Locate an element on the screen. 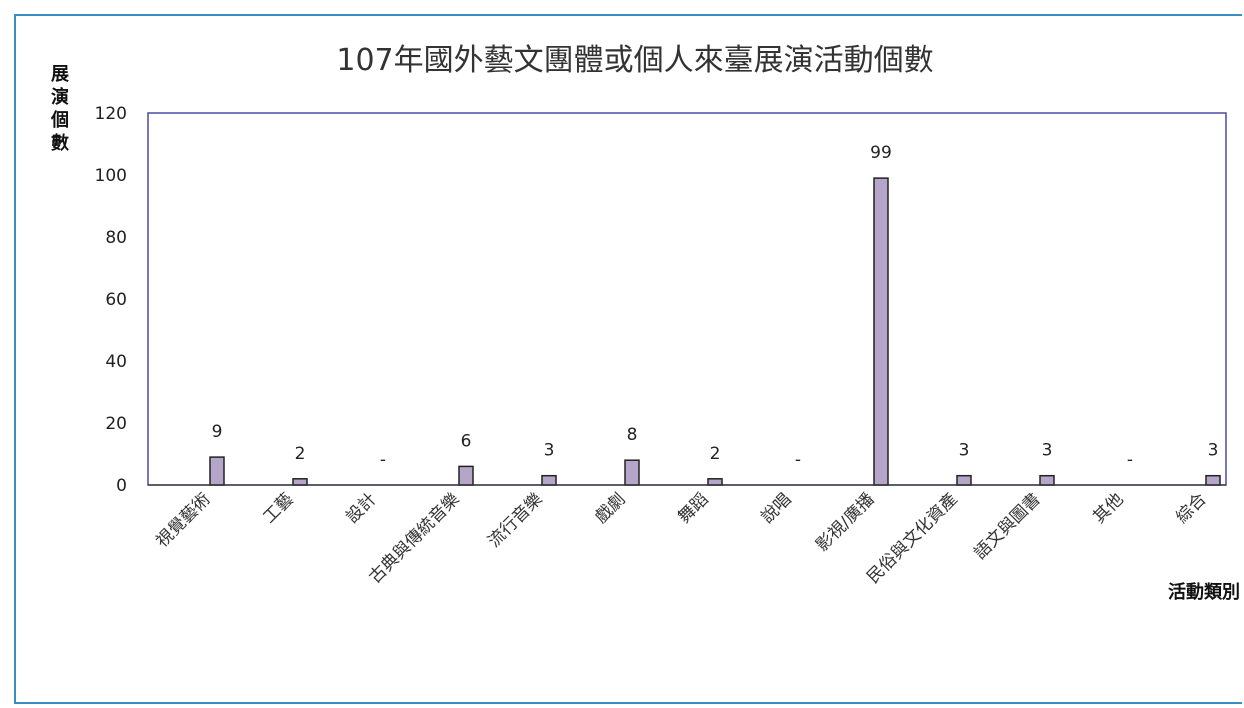 The width and height of the screenshot is (1244, 708). x-tick-label: 說唱 is located at coordinates (776, 508).